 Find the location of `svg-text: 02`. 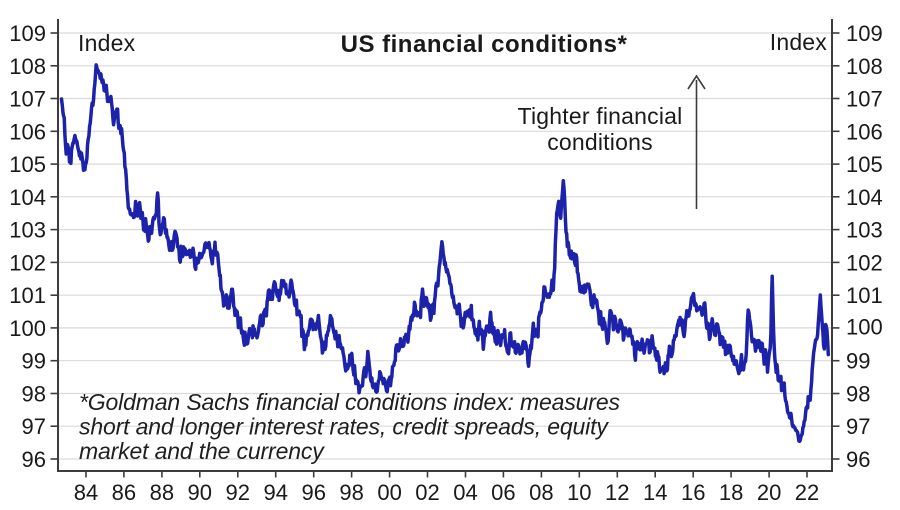

svg-text: 02 is located at coordinates (427, 492).